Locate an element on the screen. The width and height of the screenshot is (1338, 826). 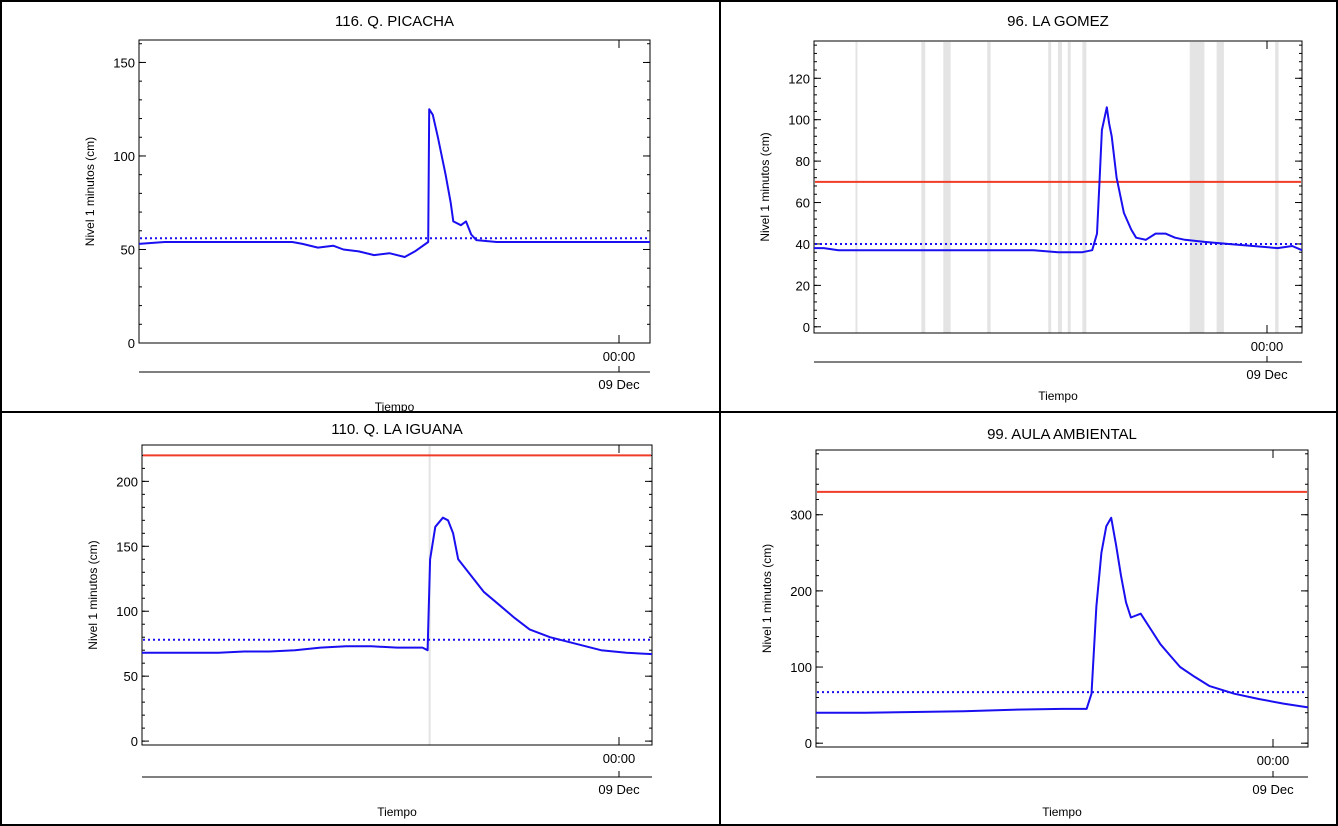
y-tick-label: 60 is located at coordinates (803, 203).